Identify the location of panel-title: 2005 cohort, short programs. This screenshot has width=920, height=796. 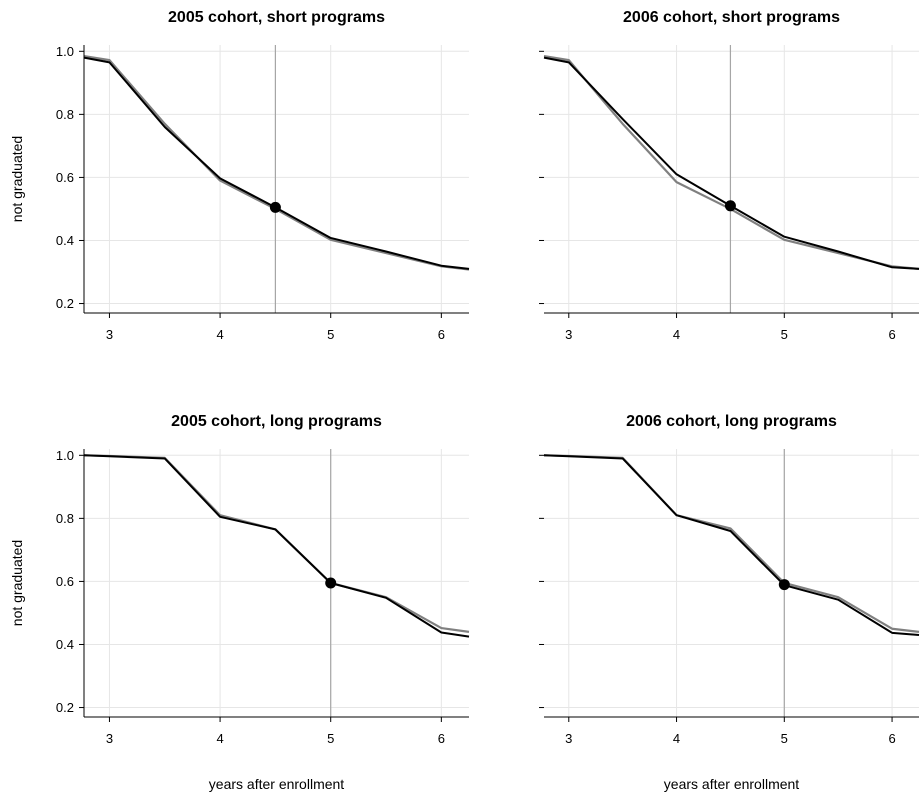
(276, 17).